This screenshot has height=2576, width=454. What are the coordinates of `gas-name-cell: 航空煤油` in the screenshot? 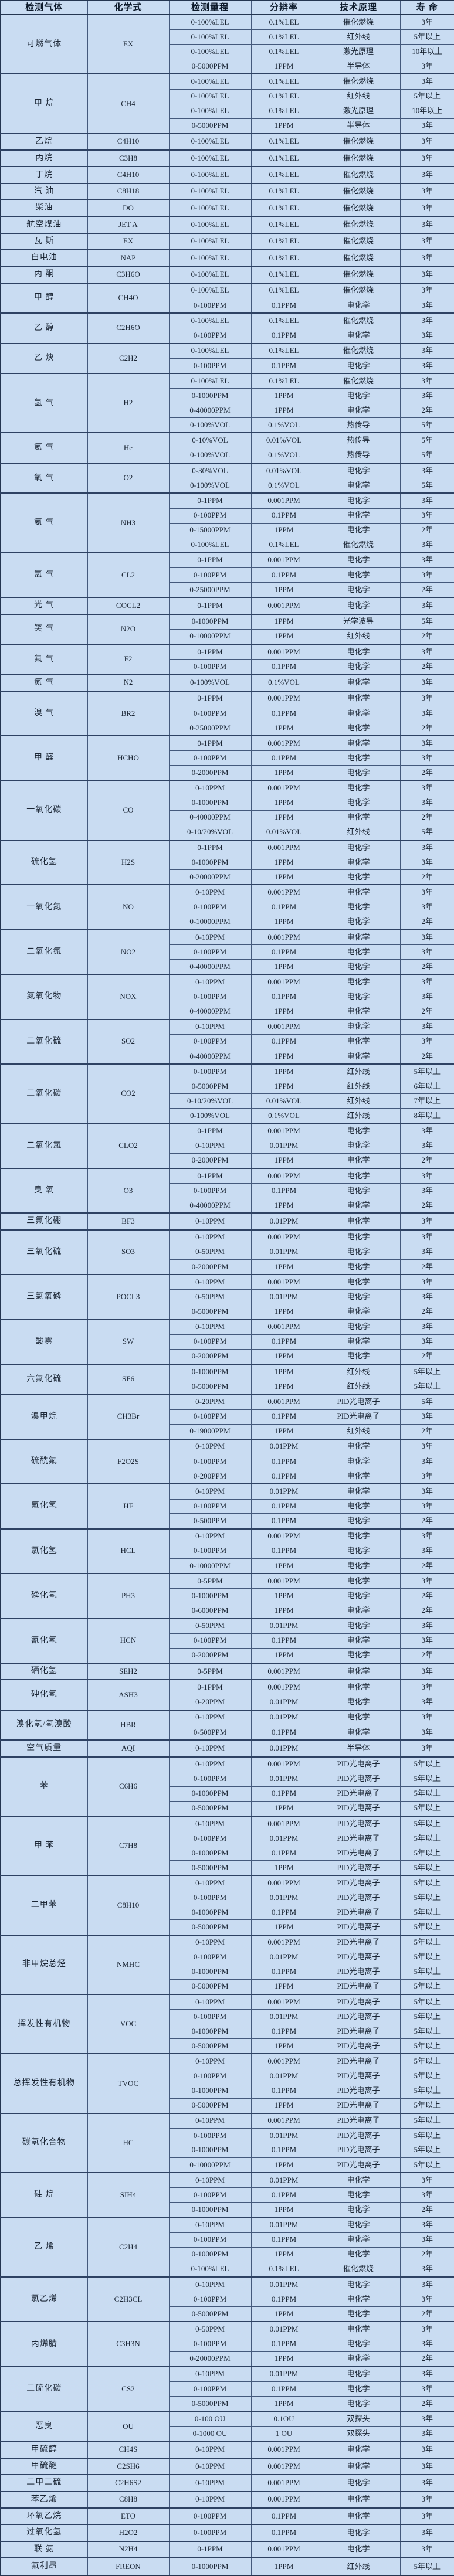 It's located at (44, 225).